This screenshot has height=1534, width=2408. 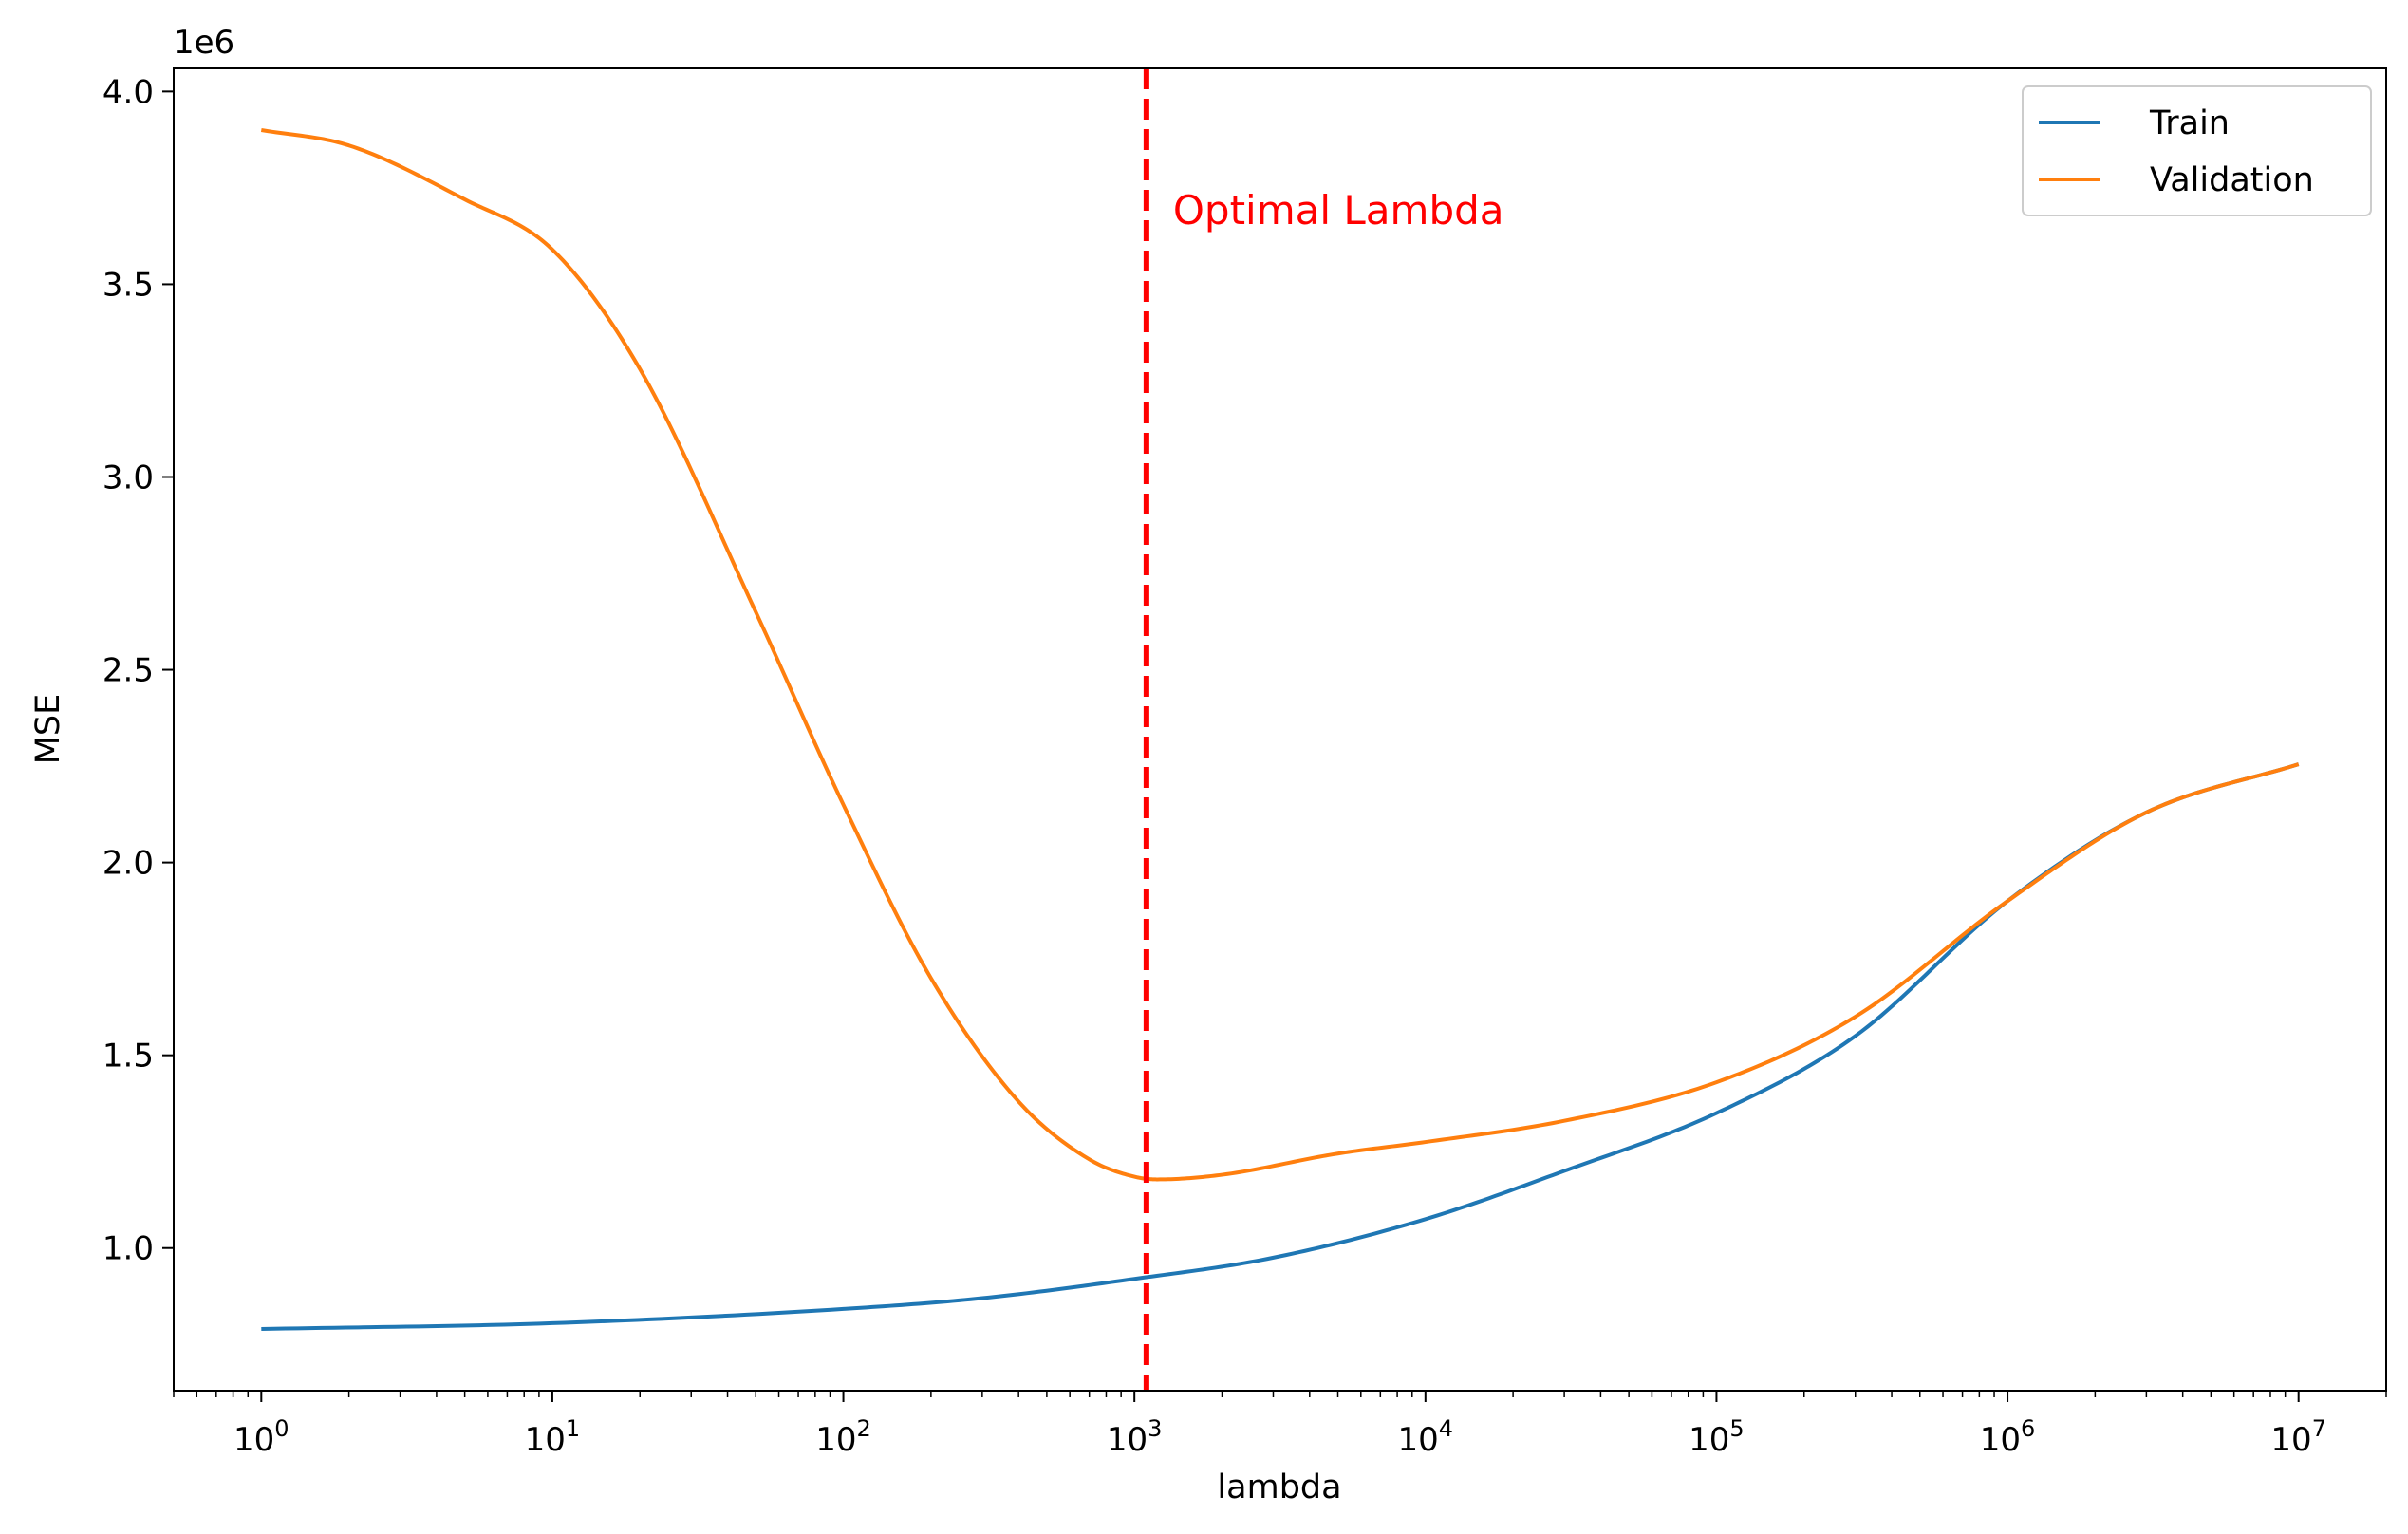 I want to click on x-tick-label: 10⁶, so click(x=2008, y=1437).